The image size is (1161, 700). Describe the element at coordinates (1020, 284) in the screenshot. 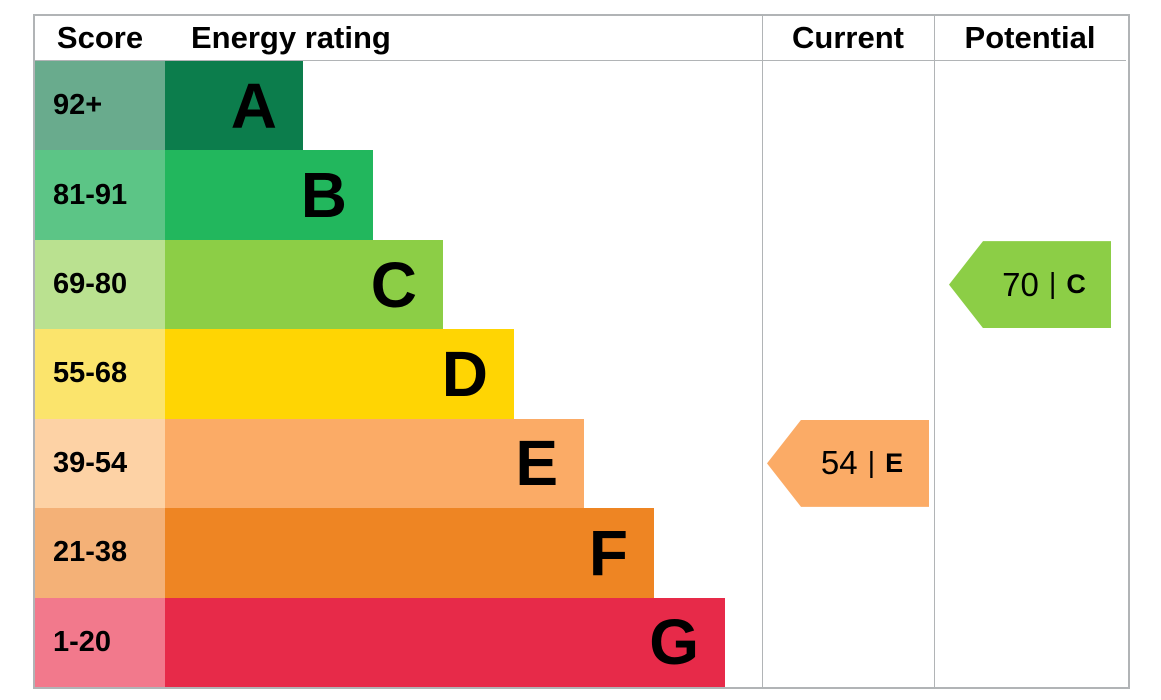

I see `potential-rating-value: 70` at that location.